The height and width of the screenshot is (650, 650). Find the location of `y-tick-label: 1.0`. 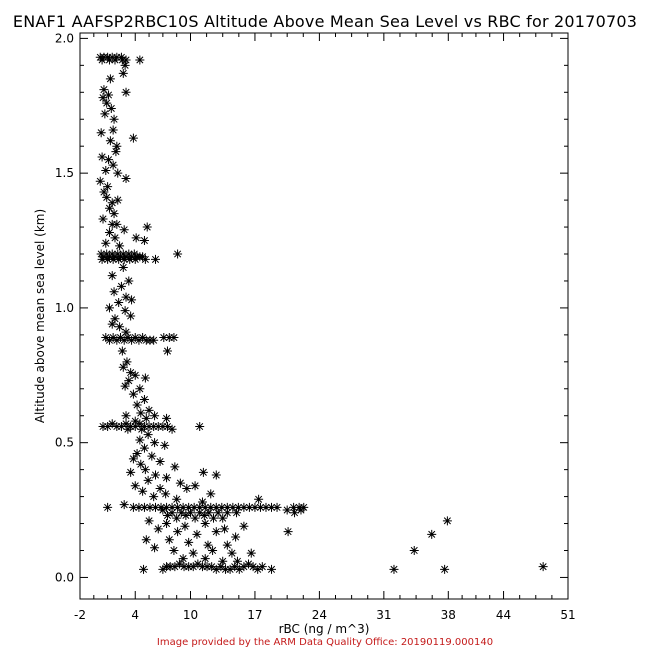

y-tick-label: 1.0 is located at coordinates (64, 308).